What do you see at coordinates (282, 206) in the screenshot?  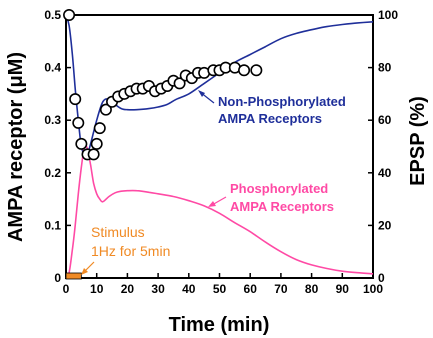 I see `phos-label-line2: AMPA Receptors` at bounding box center [282, 206].